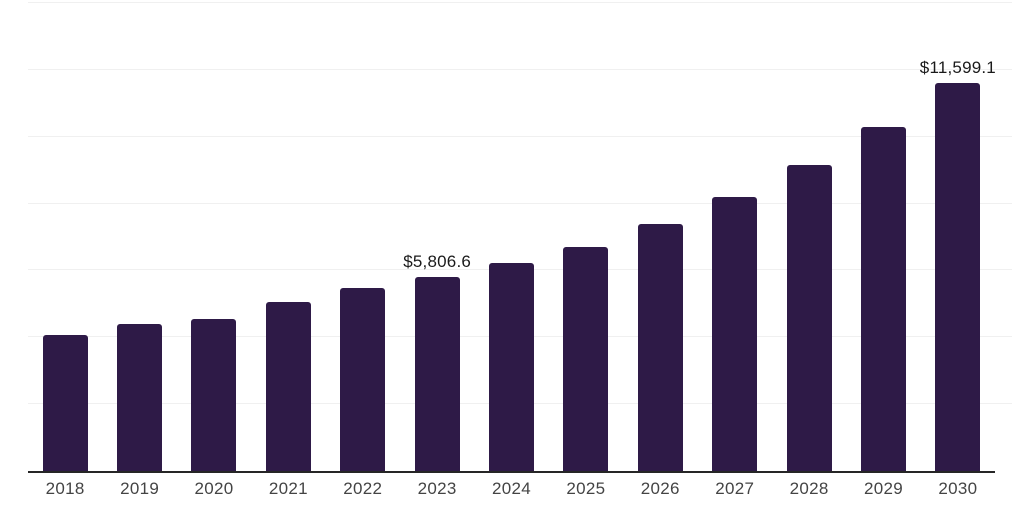  Describe the element at coordinates (883, 488) in the screenshot. I see `x-tick-2029: 2029` at that location.